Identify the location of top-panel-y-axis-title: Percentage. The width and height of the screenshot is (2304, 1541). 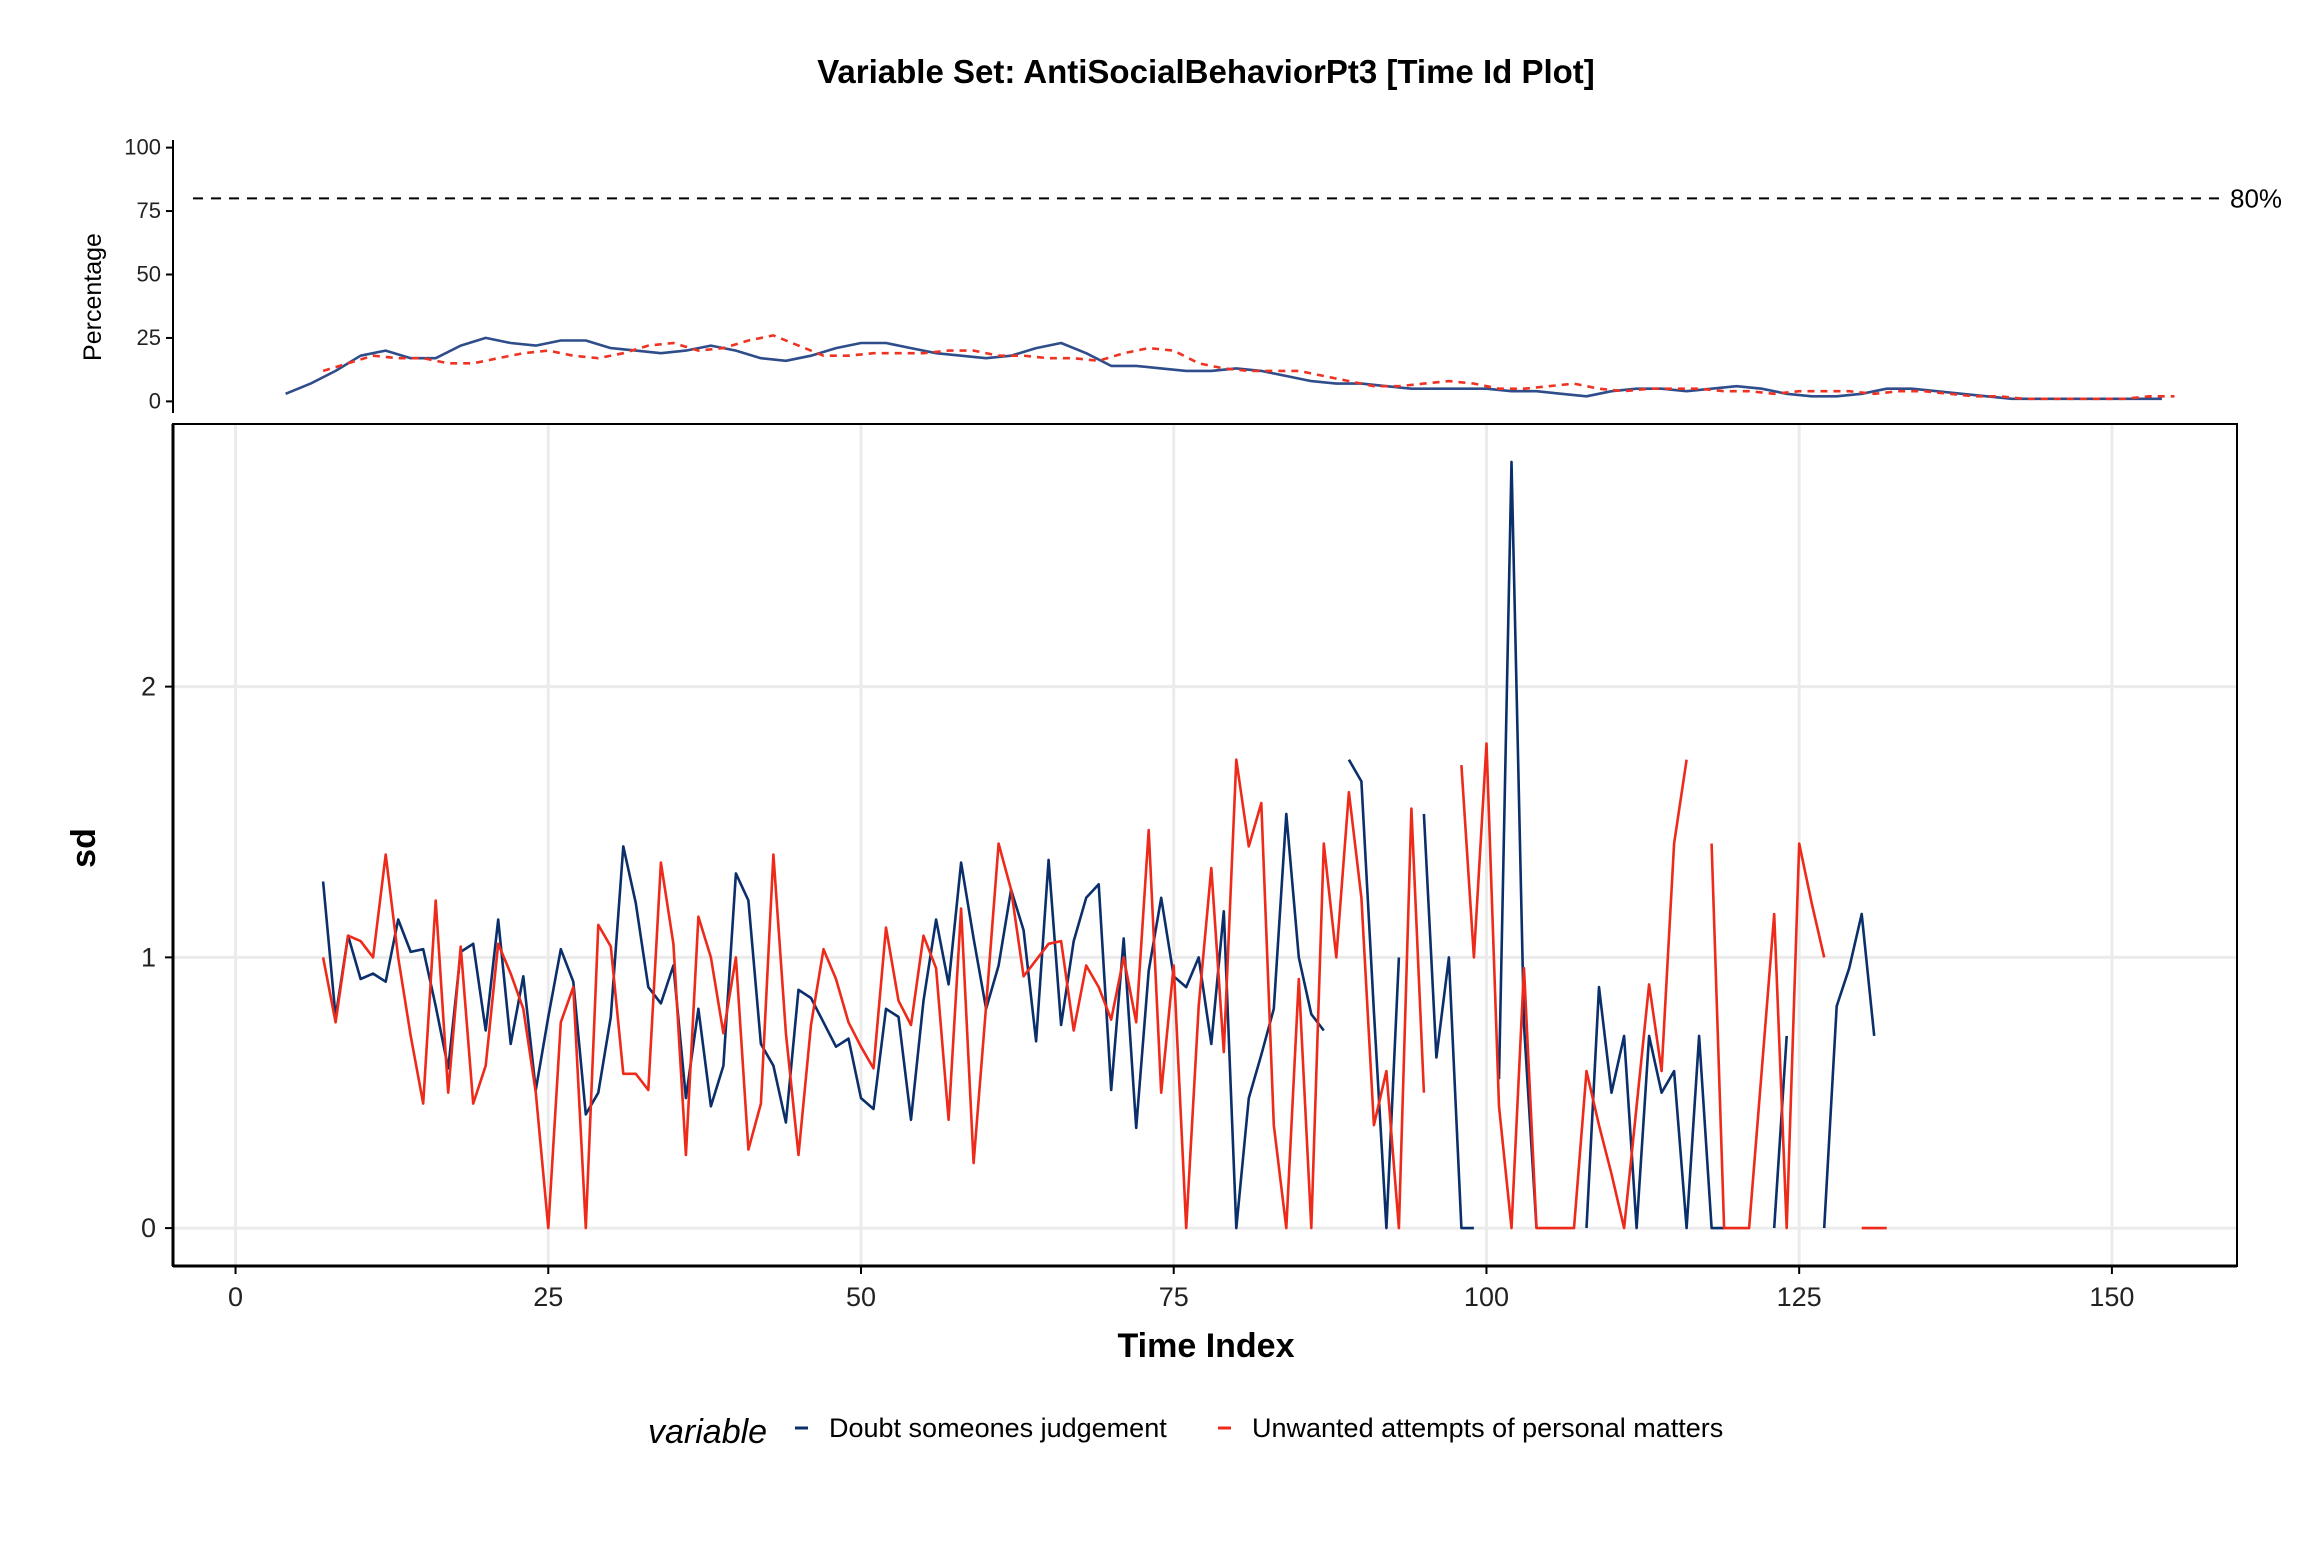
(93, 297).